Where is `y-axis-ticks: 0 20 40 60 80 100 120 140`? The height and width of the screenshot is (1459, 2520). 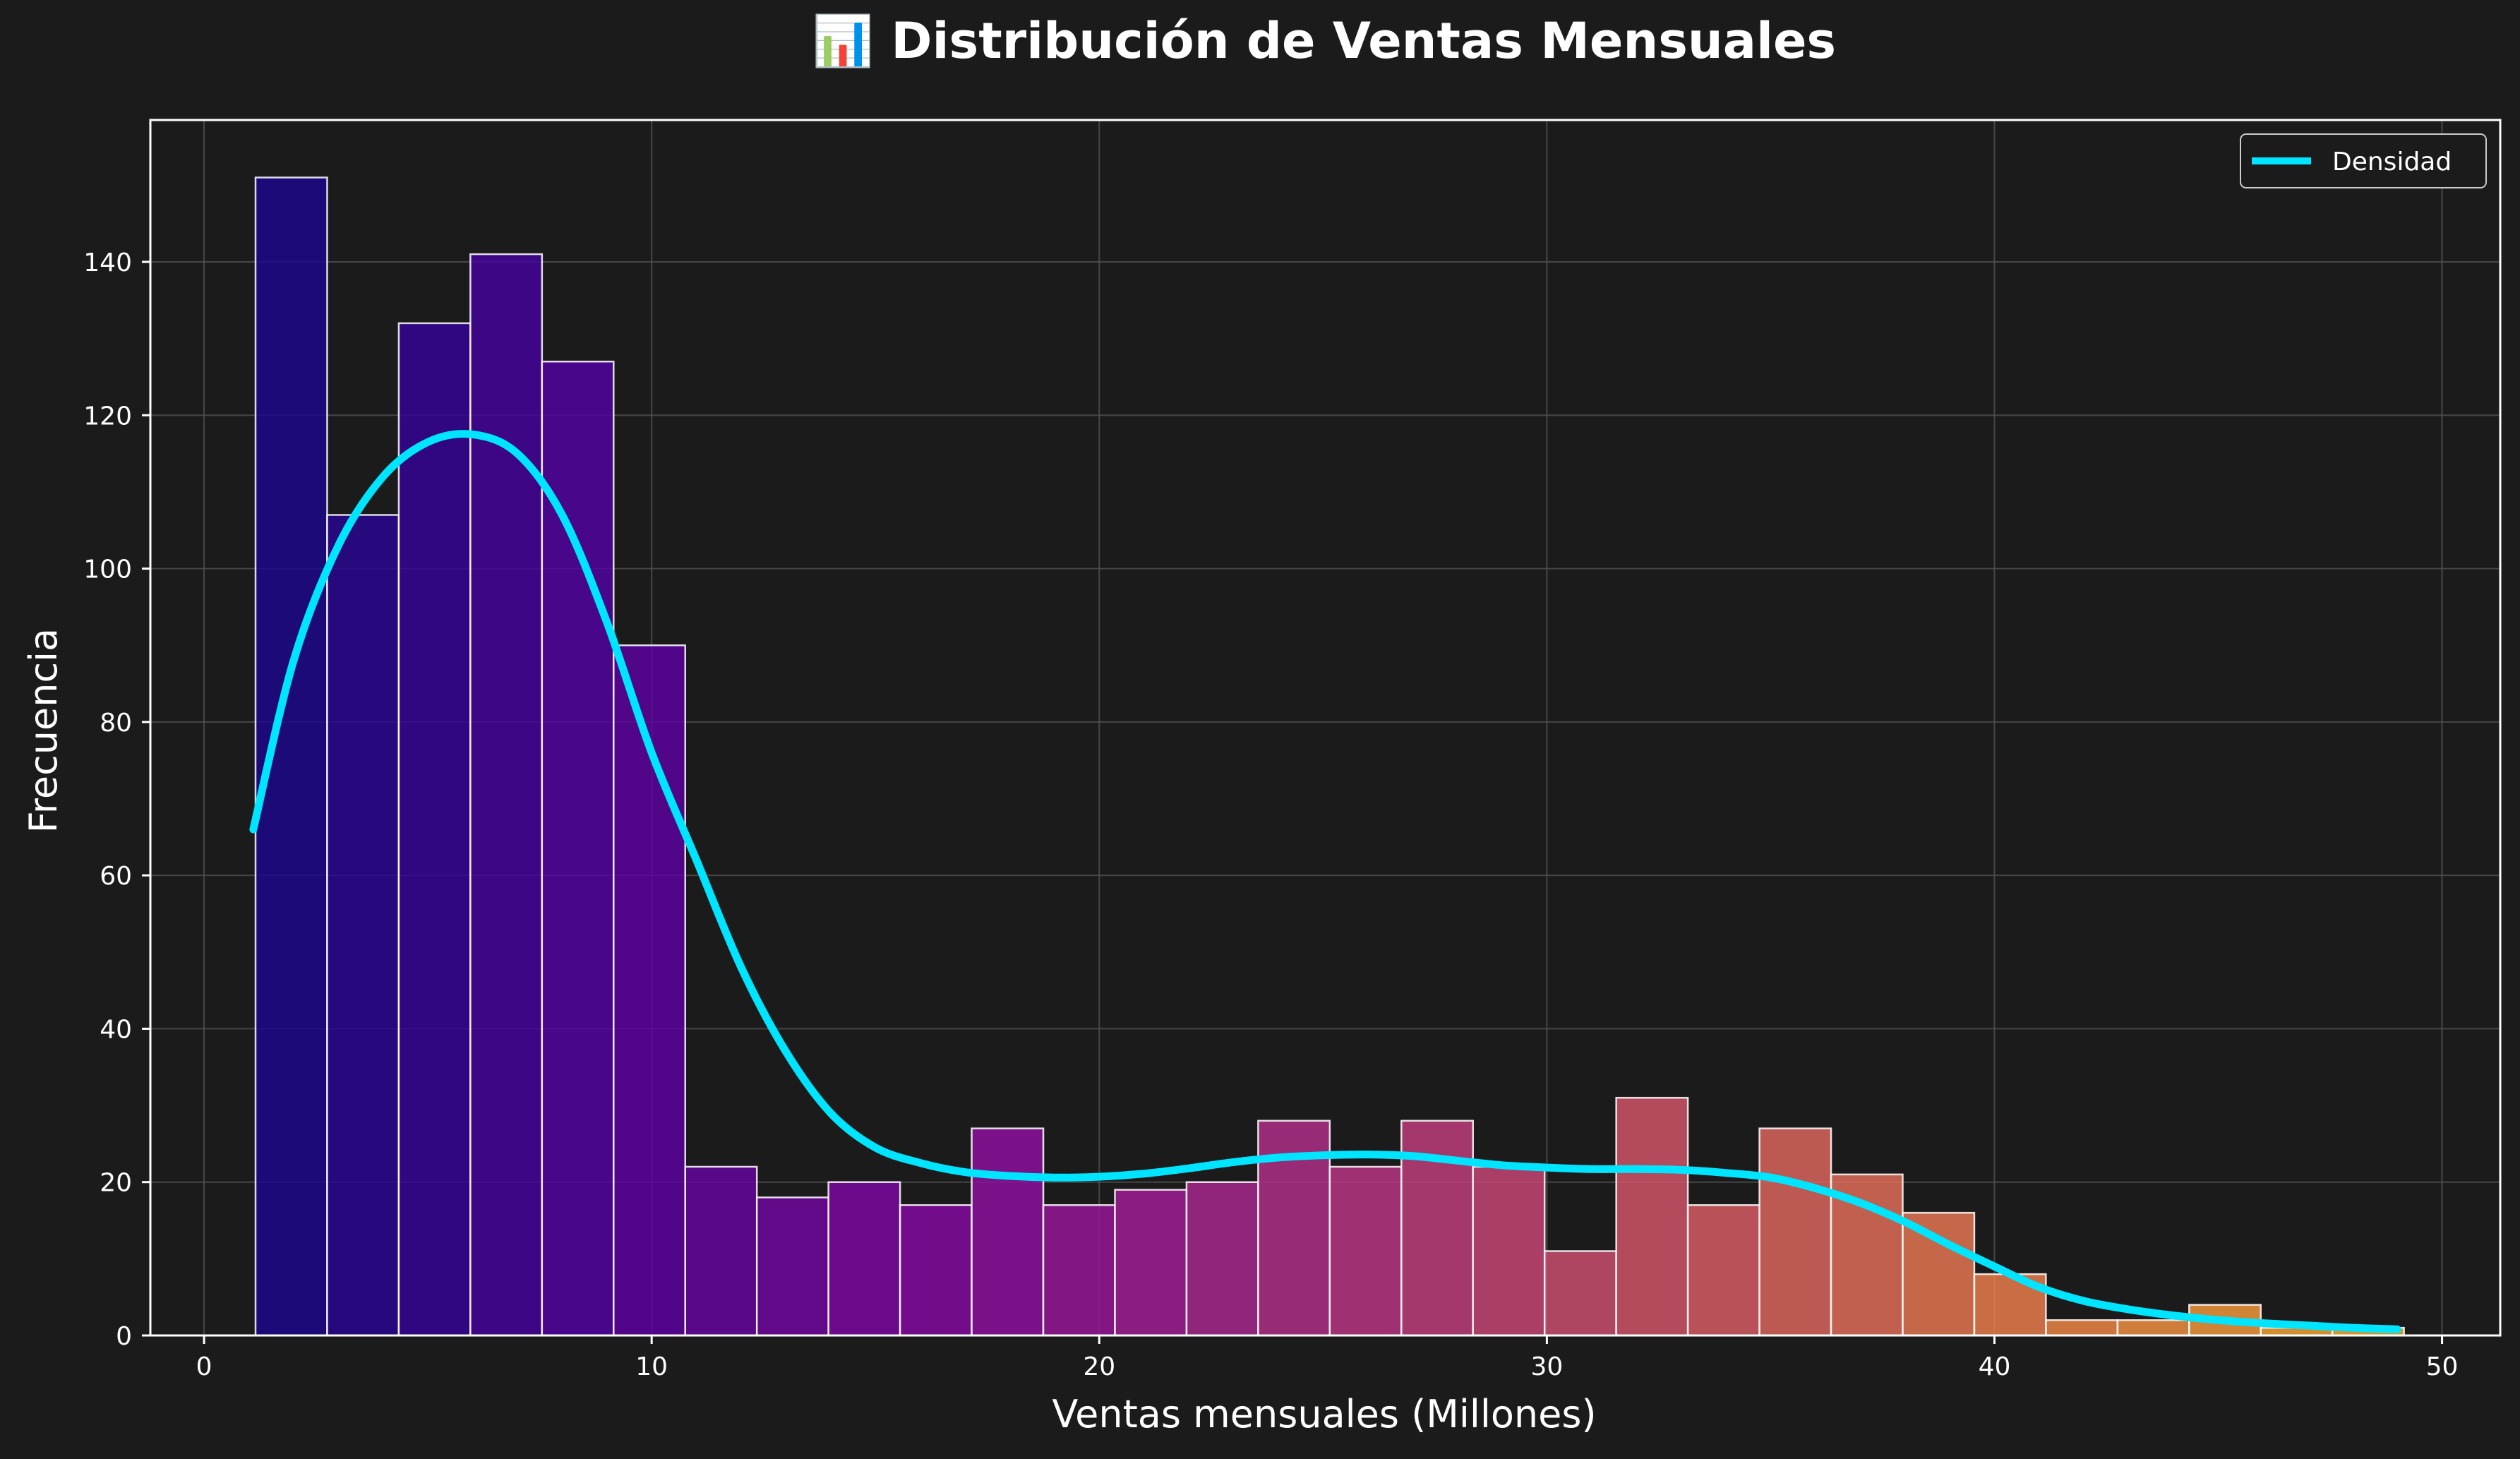 y-axis-ticks: 0 20 40 60 80 100 120 140 is located at coordinates (117, 800).